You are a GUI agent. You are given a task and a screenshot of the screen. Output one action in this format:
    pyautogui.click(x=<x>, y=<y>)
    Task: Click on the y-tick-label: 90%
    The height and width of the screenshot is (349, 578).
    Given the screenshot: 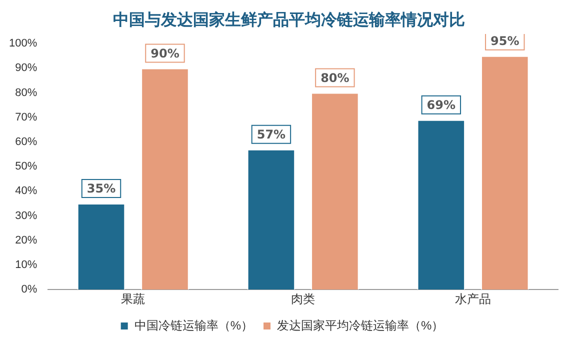 What is the action you would take?
    pyautogui.click(x=26, y=68)
    